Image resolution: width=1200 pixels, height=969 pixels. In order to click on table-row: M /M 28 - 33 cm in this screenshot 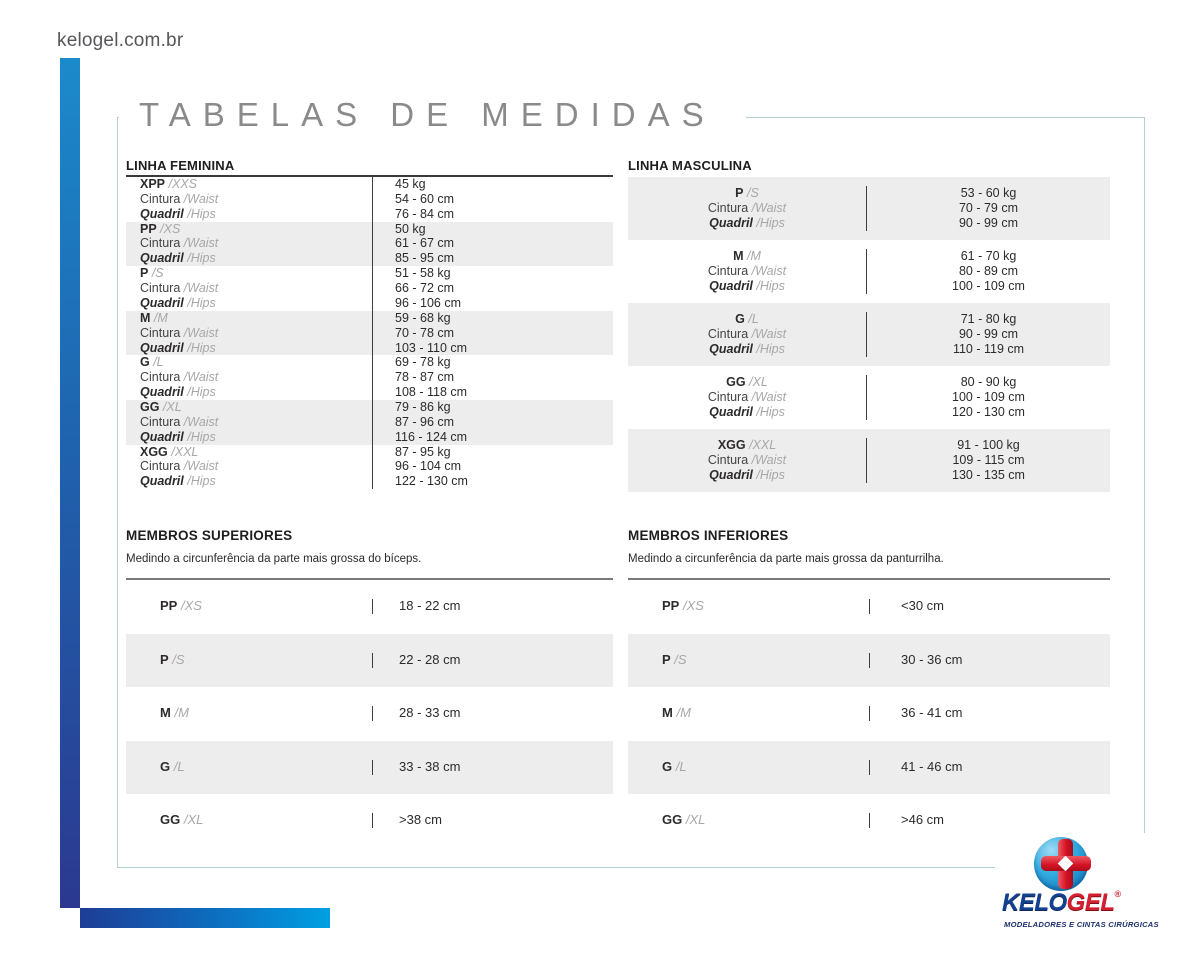, I will do `click(369, 714)`.